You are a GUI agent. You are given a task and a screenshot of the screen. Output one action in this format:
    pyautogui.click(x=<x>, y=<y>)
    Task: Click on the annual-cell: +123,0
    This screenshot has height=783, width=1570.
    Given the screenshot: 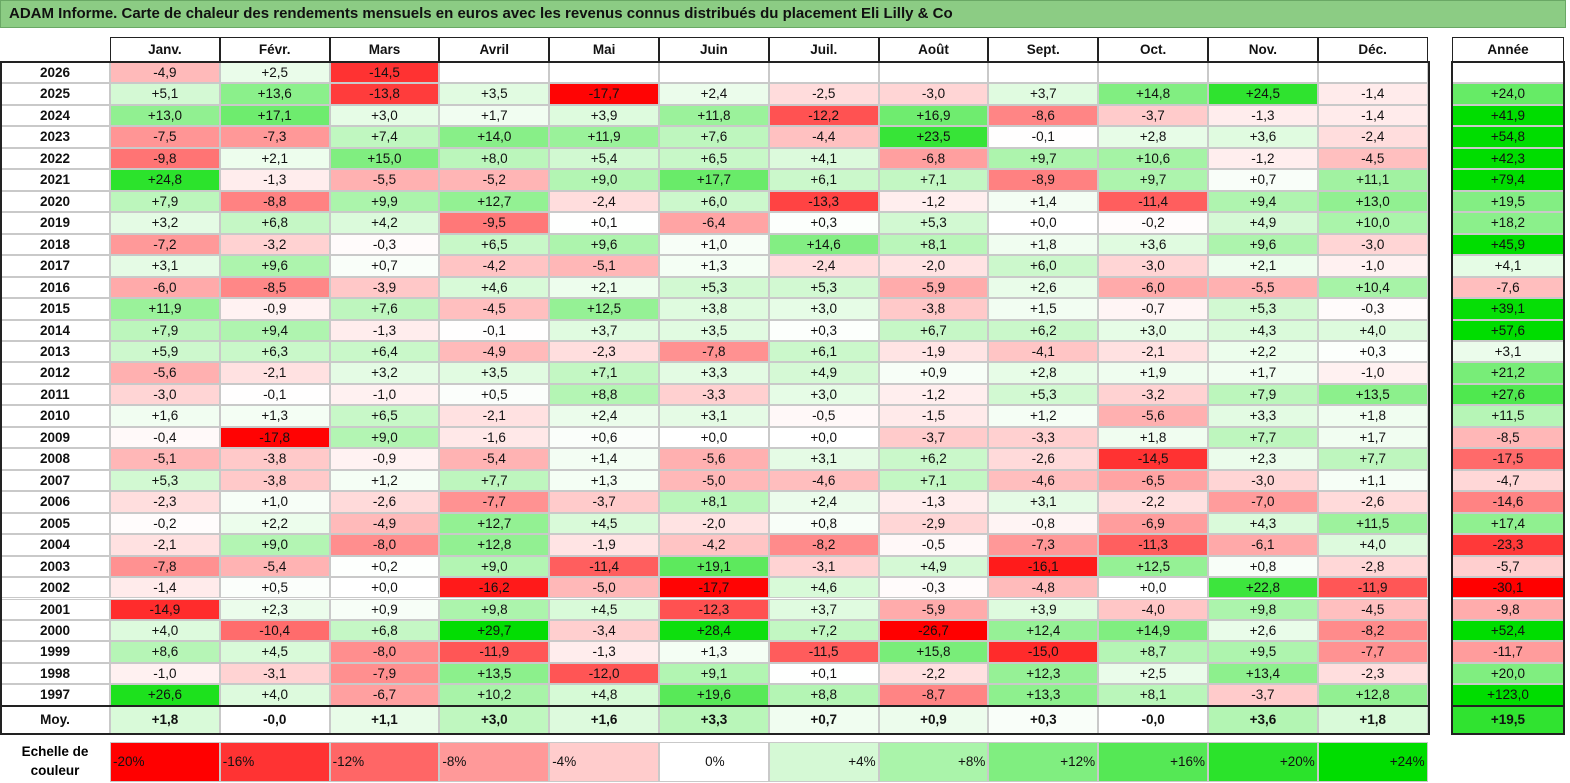 What is the action you would take?
    pyautogui.click(x=1508, y=695)
    